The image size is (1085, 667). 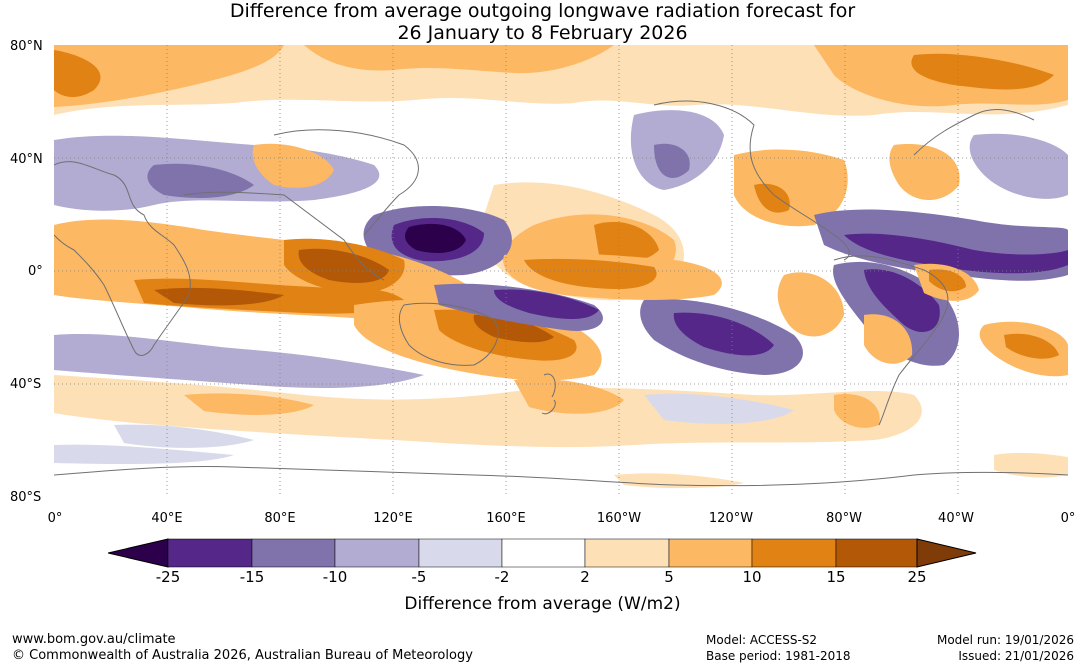 What do you see at coordinates (26, 46) in the screenshot?
I see `lat-label-80n: 80°N` at bounding box center [26, 46].